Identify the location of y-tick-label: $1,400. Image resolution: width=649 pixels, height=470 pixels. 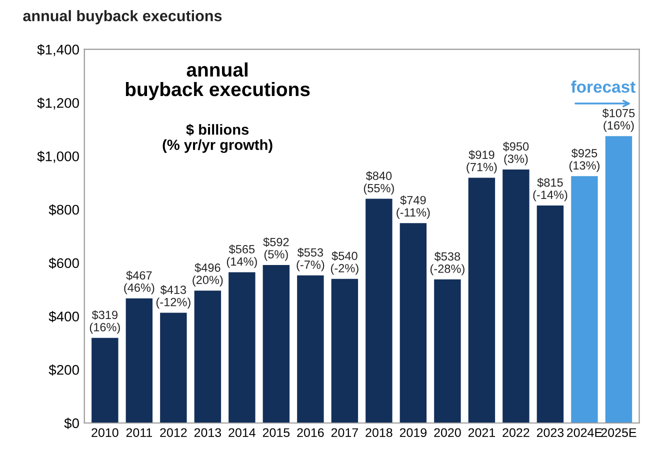
(58, 50).